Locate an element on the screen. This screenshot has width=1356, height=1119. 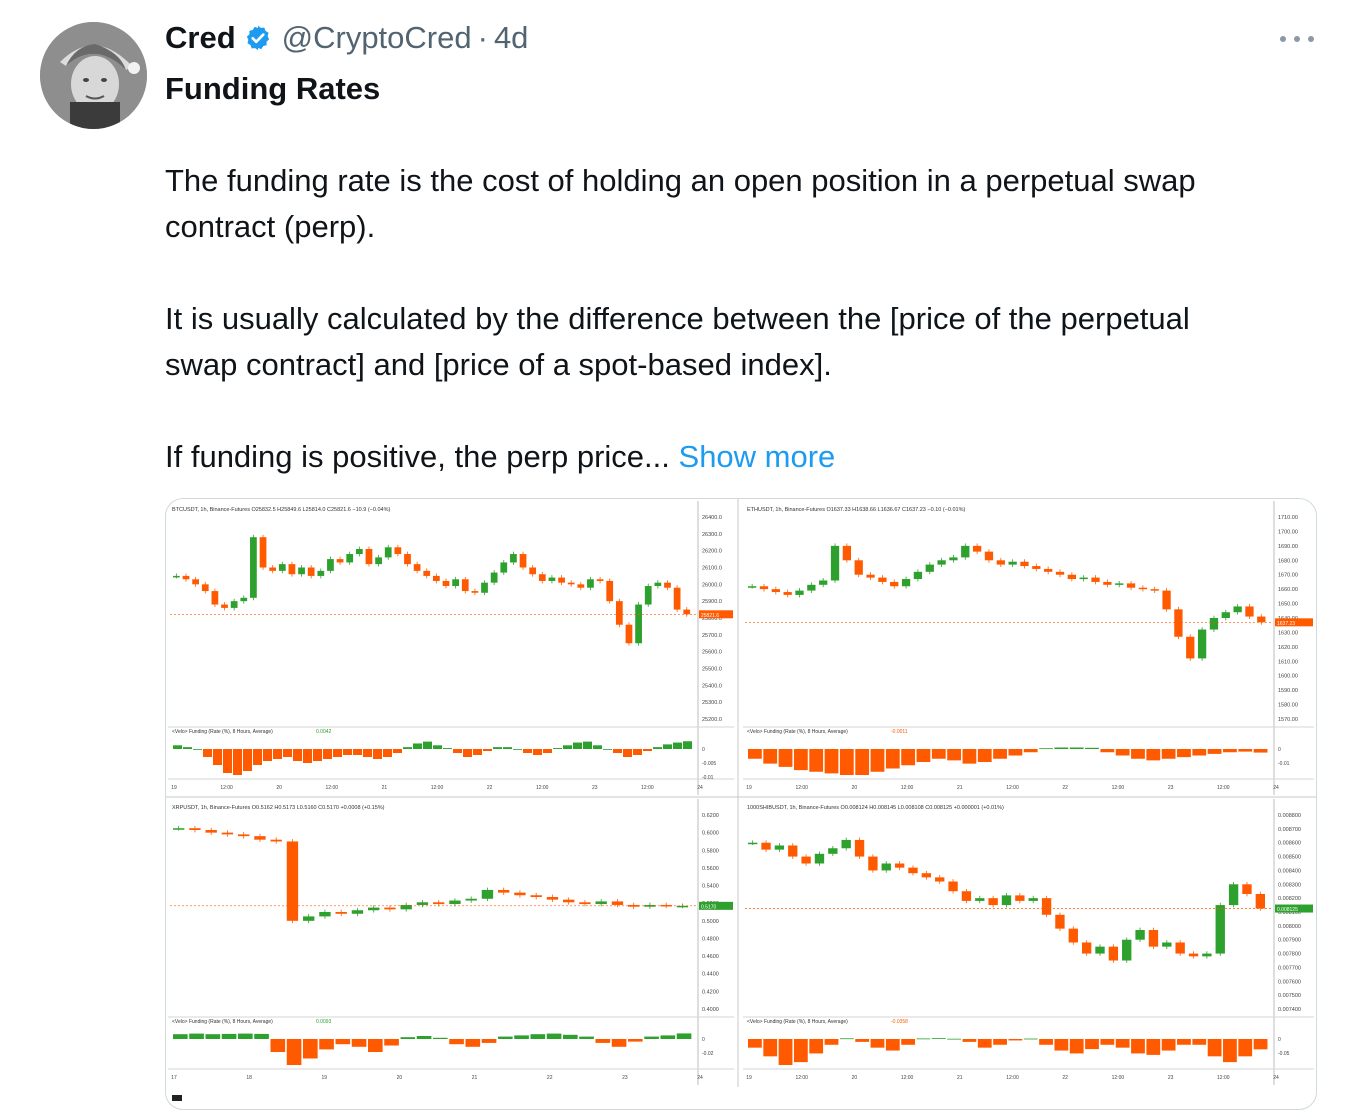
price-tick-label: 0.007600 is located at coordinates (1289, 982).